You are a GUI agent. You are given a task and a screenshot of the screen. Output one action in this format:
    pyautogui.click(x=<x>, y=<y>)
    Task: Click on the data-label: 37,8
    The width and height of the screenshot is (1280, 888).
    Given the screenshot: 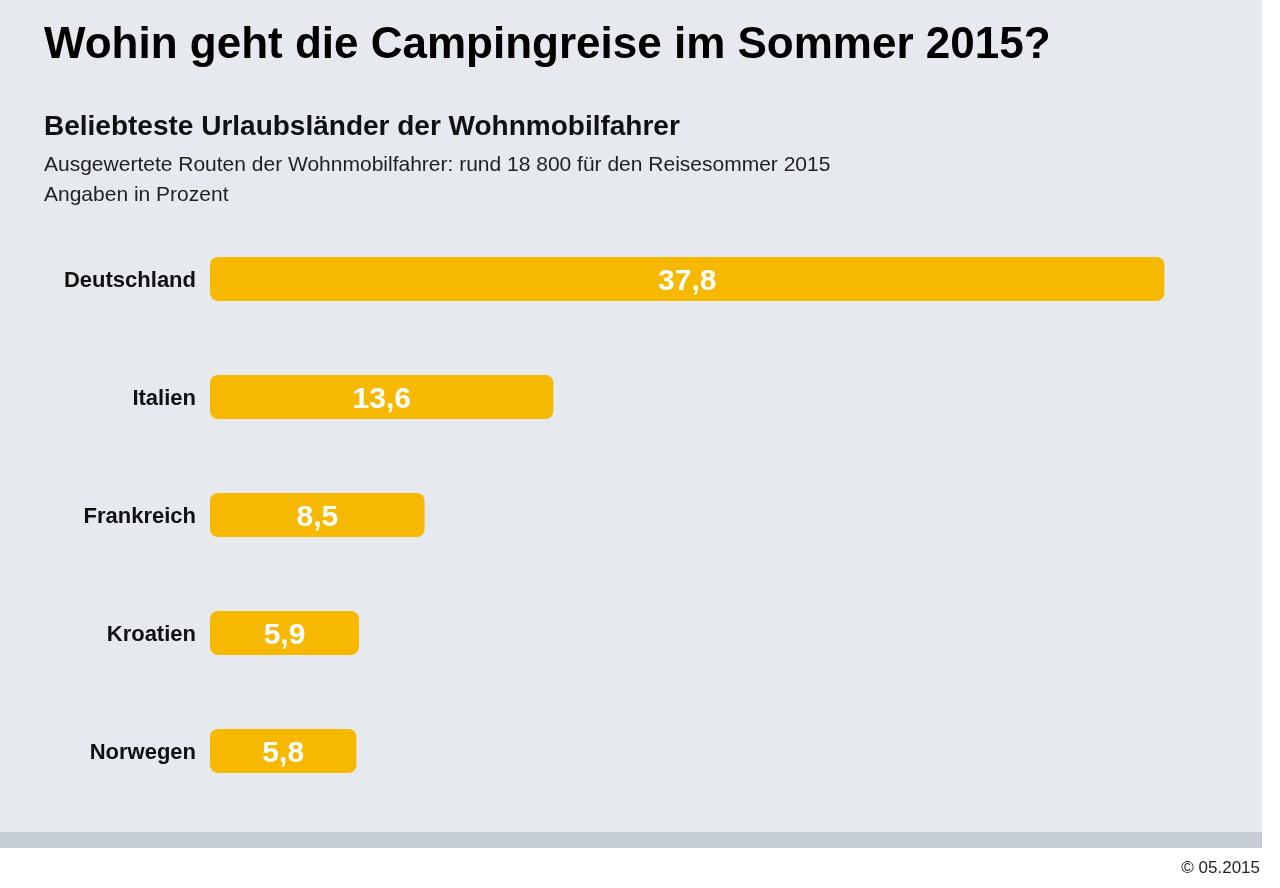 What is the action you would take?
    pyautogui.click(x=687, y=279)
    